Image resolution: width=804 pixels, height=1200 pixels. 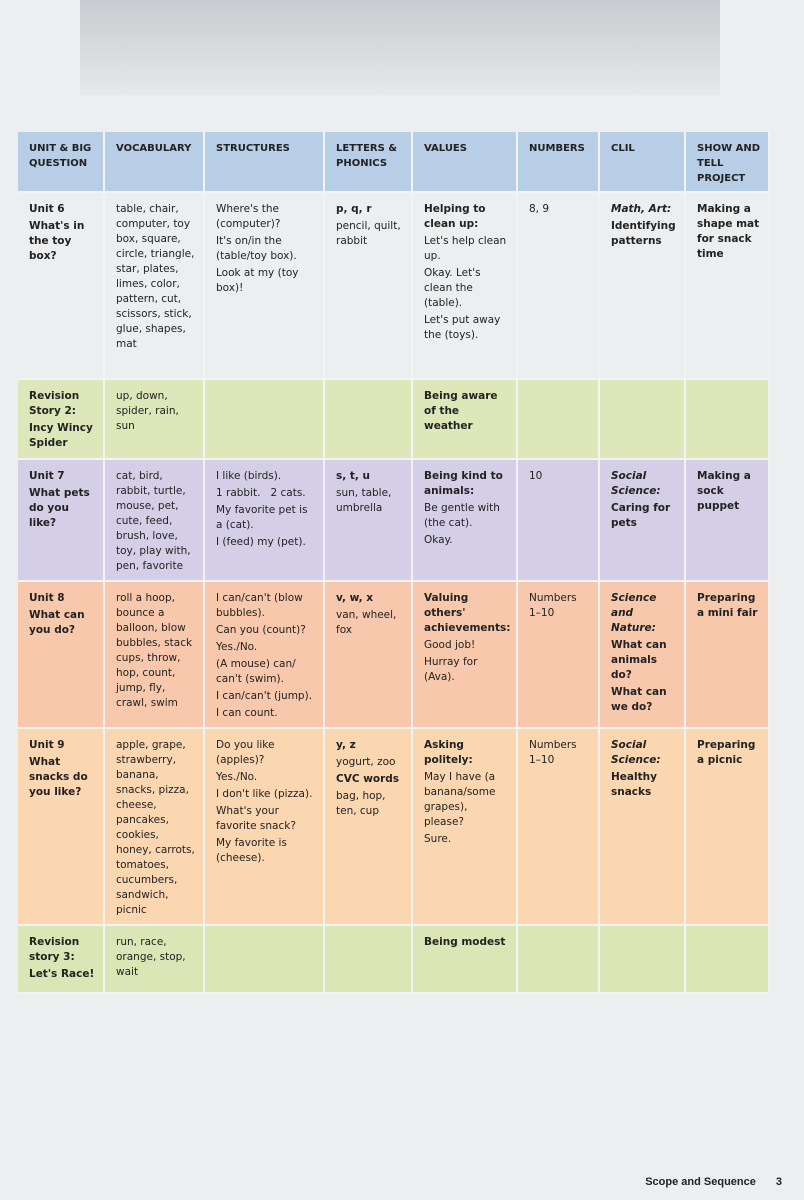 What do you see at coordinates (369, 655) in the screenshot?
I see `table-cell: v, w, x van, wheel, fox` at bounding box center [369, 655].